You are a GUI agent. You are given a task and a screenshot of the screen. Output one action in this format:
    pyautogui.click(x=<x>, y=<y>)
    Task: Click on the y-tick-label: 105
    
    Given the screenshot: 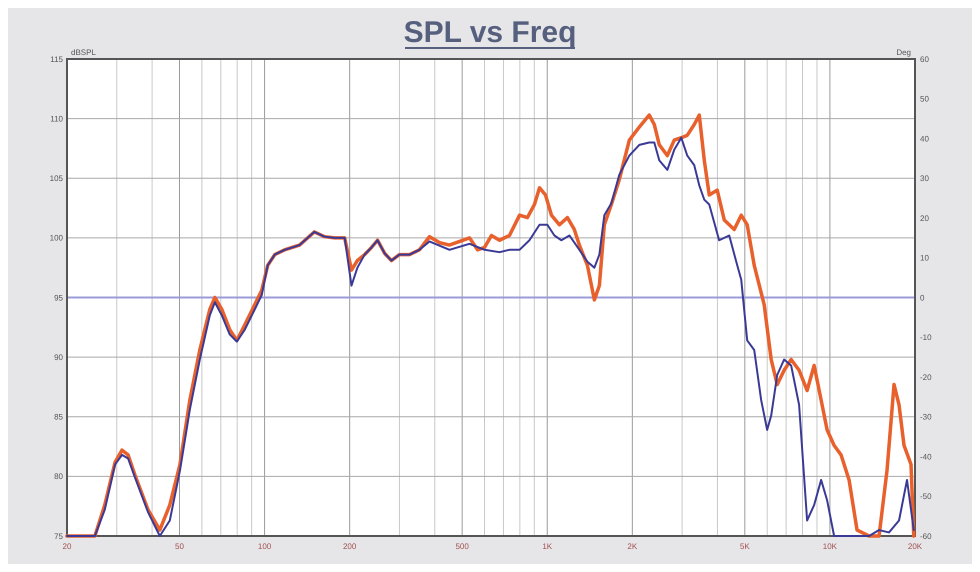 What is the action you would take?
    pyautogui.click(x=57, y=179)
    